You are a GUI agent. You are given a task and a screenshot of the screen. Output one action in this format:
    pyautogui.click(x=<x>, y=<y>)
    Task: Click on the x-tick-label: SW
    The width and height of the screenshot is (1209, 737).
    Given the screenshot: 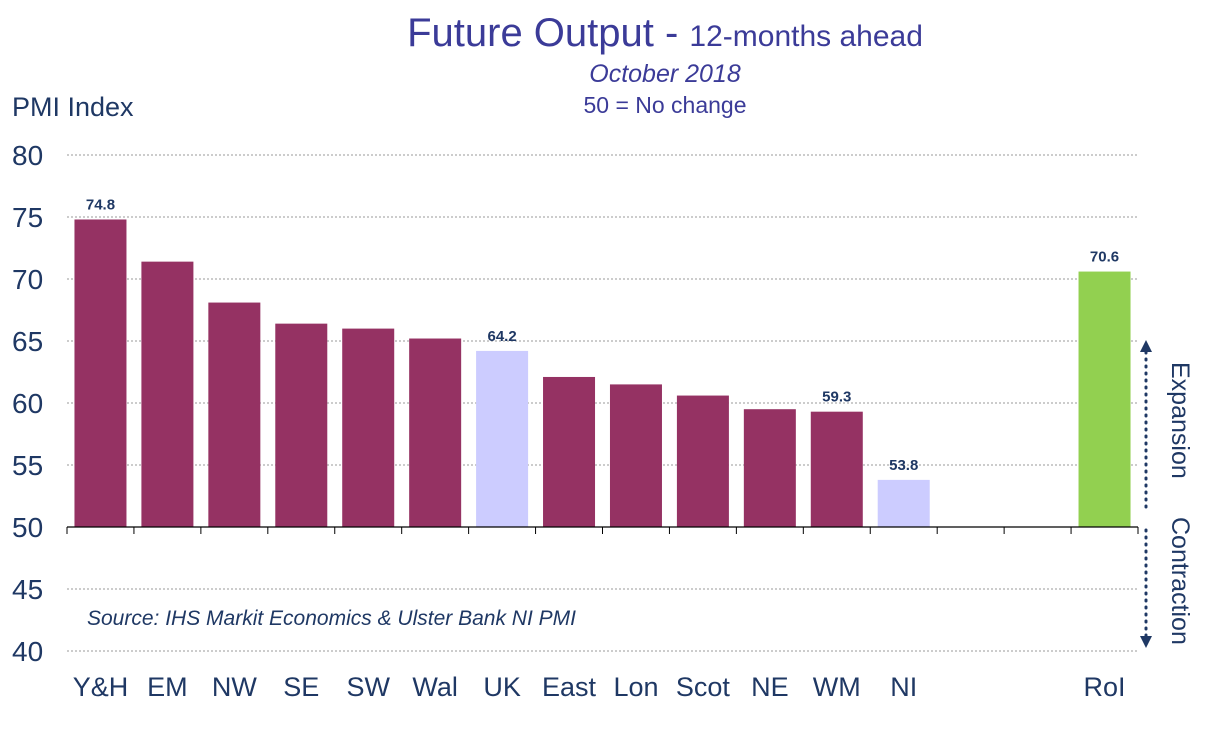 What is the action you would take?
    pyautogui.click(x=368, y=687)
    